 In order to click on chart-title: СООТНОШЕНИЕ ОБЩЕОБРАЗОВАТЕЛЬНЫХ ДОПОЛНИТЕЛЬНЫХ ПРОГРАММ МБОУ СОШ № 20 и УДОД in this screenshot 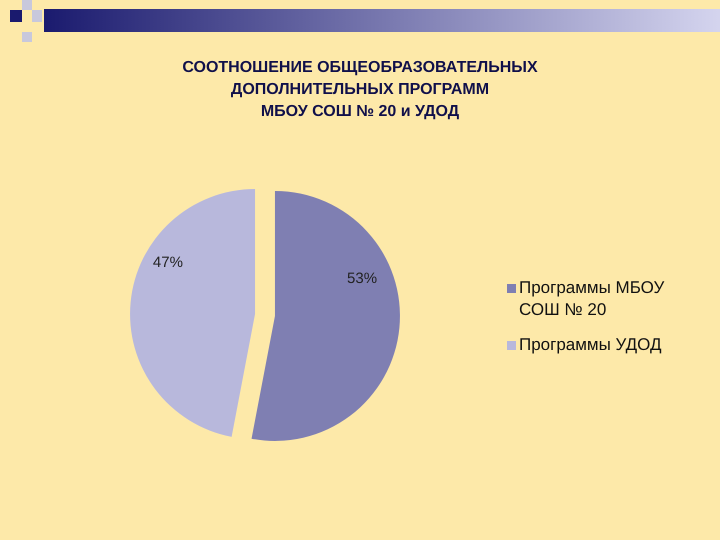, I will do `click(360, 89)`.